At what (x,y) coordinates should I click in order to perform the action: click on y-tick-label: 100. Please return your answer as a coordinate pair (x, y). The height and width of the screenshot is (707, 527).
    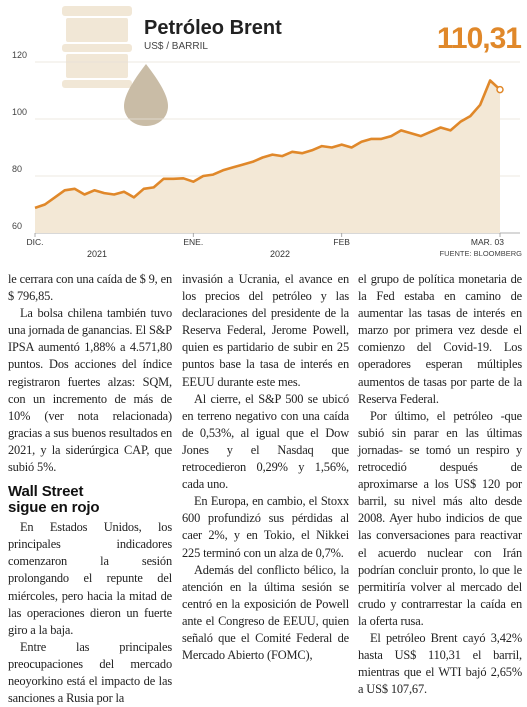
    Looking at the image, I should click on (19, 112).